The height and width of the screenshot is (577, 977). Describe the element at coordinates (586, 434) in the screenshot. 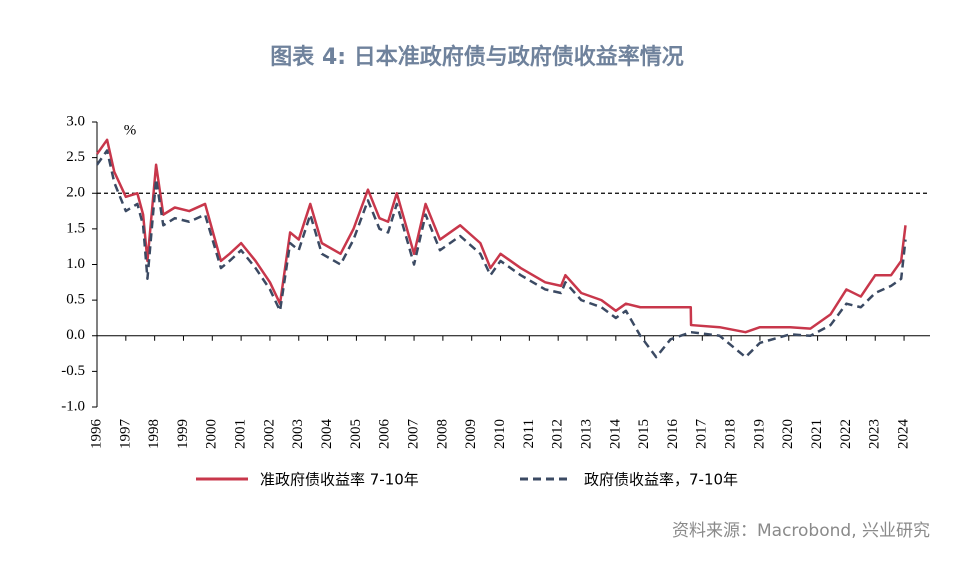

I see `x-tick-label: 2013` at that location.